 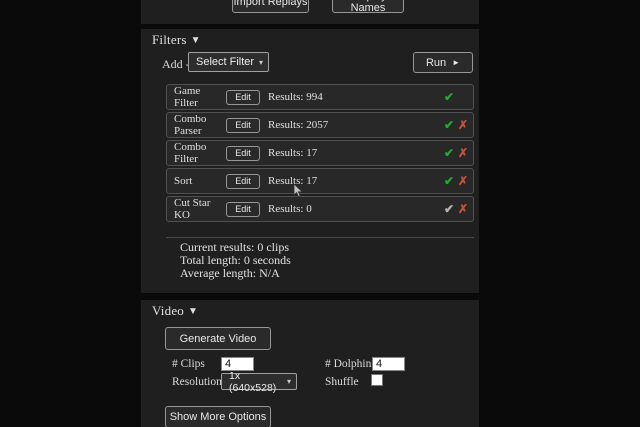 I want to click on filter-row-combo-filter: Combo Filter Edit Results: 17 ✔ ✗, so click(x=320, y=153).